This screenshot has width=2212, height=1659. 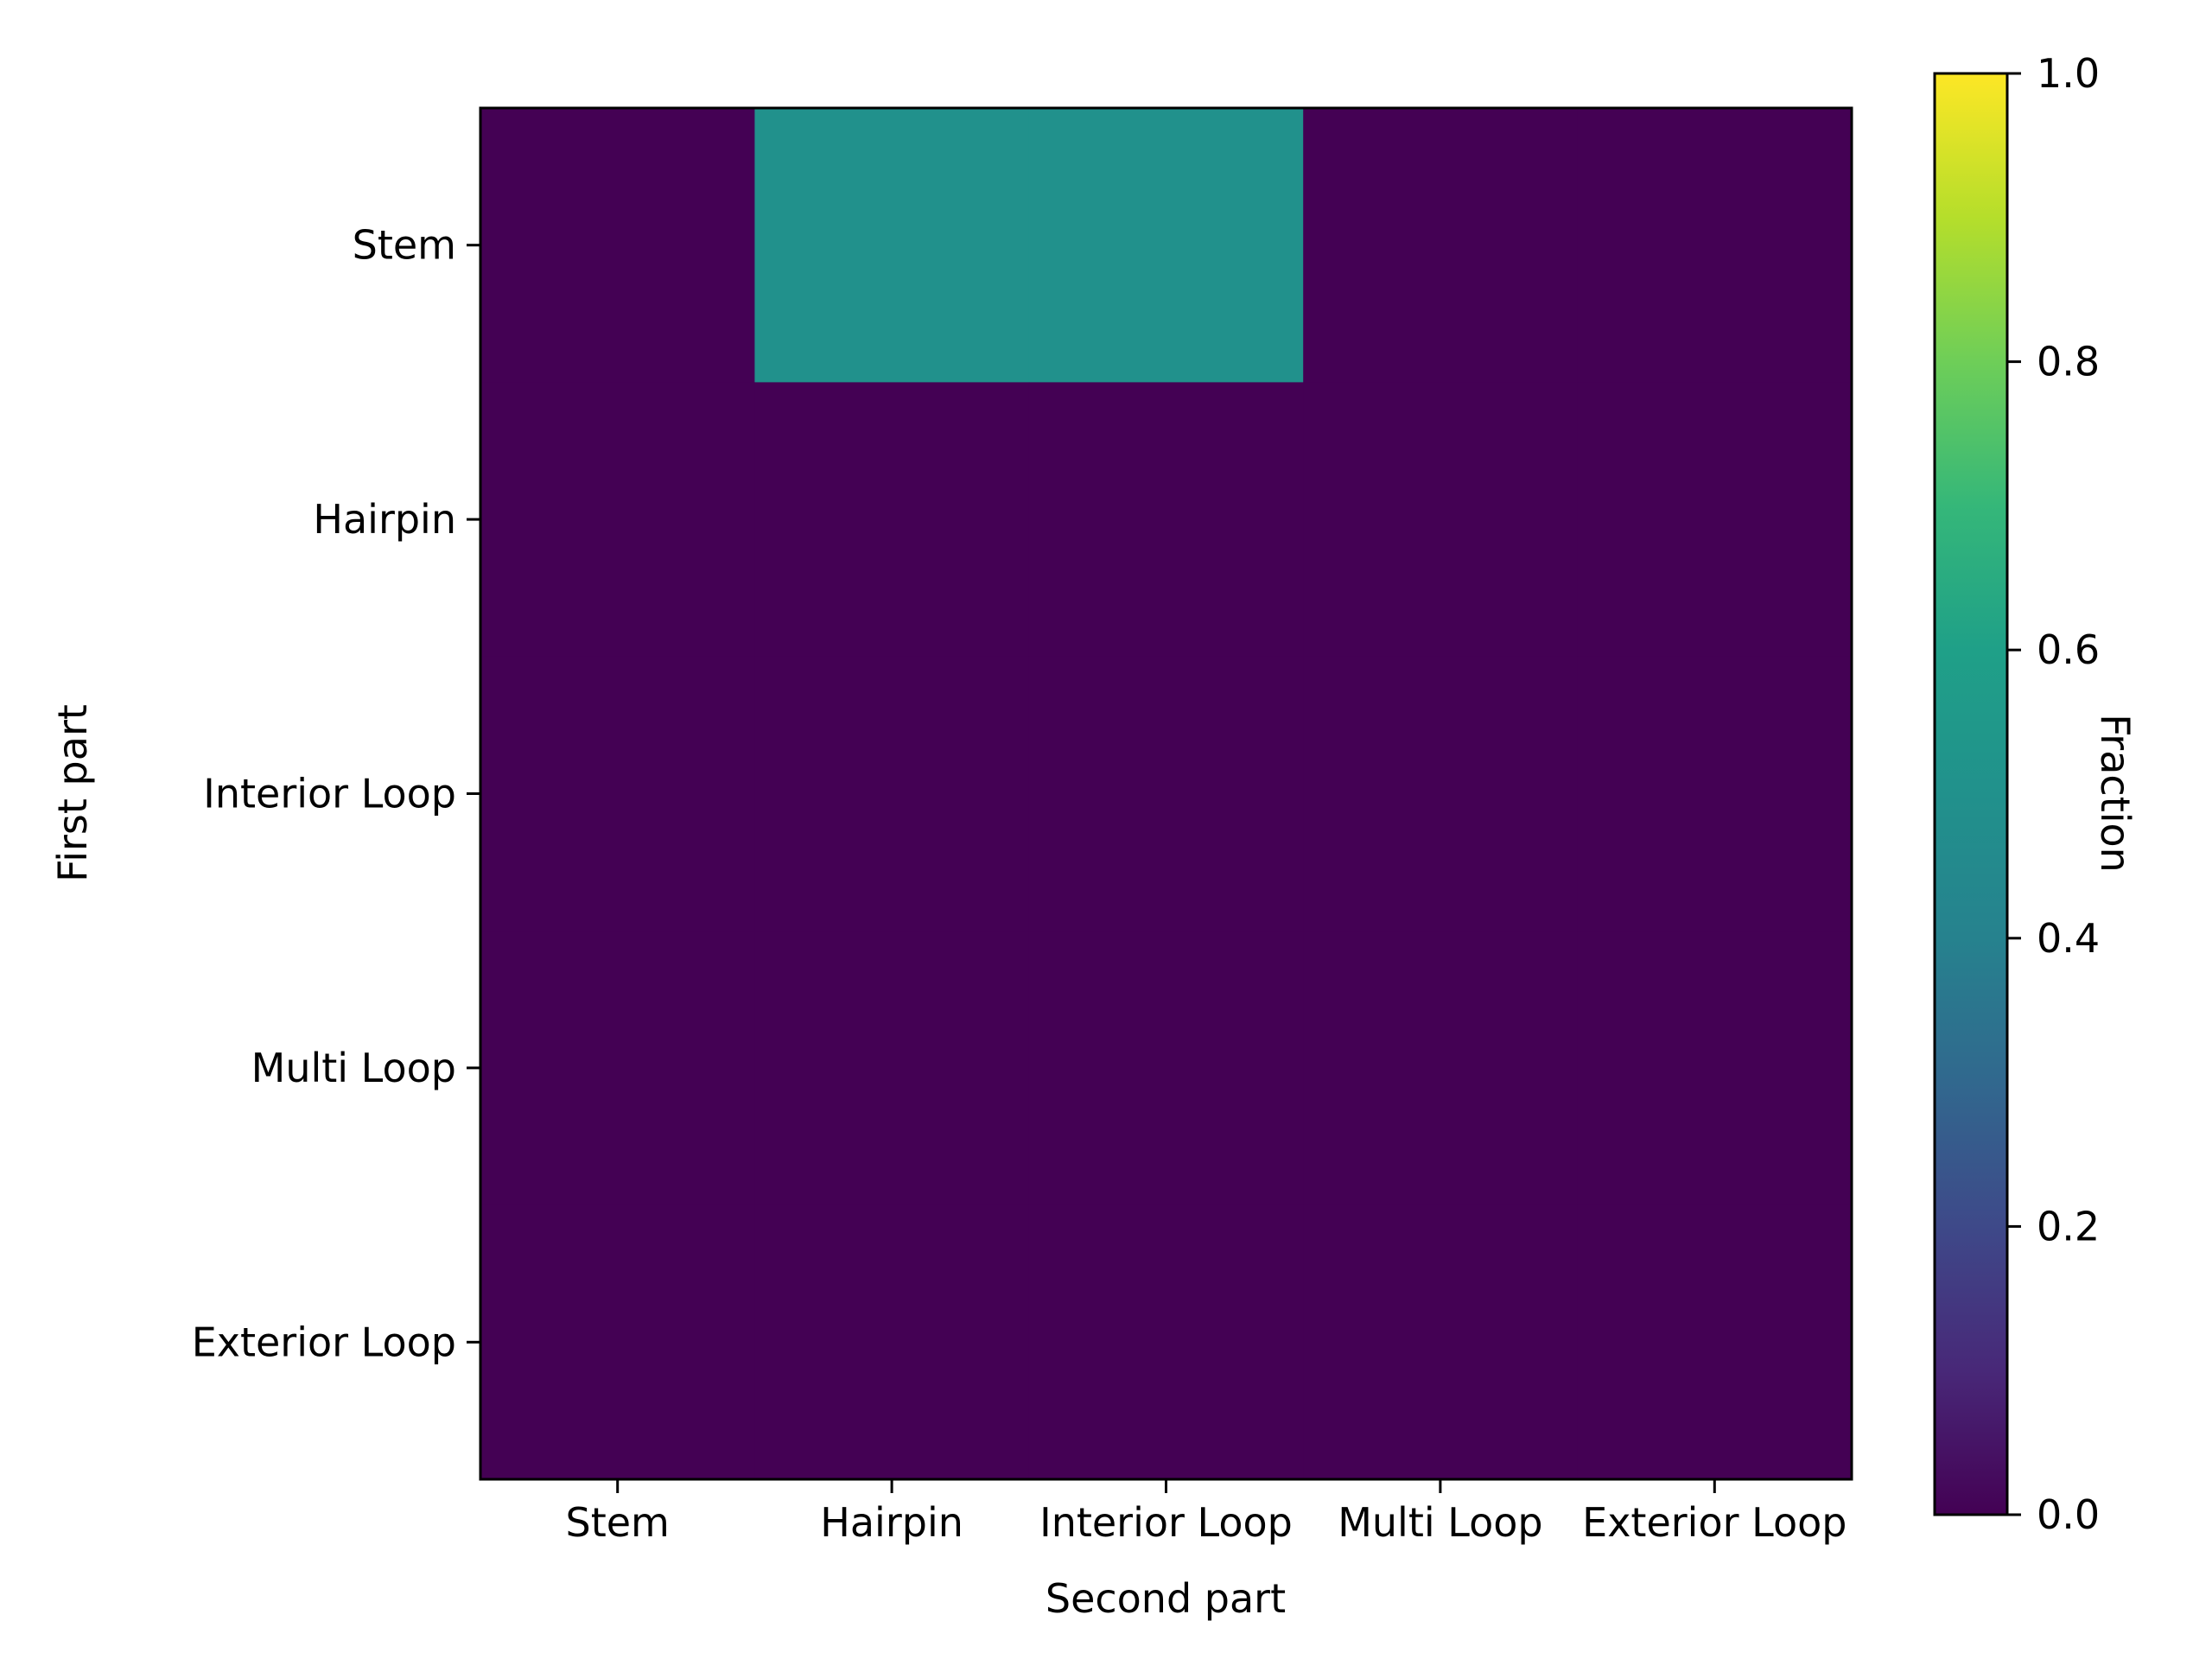 I want to click on y-tick-label: Hairpin, so click(x=384, y=519).